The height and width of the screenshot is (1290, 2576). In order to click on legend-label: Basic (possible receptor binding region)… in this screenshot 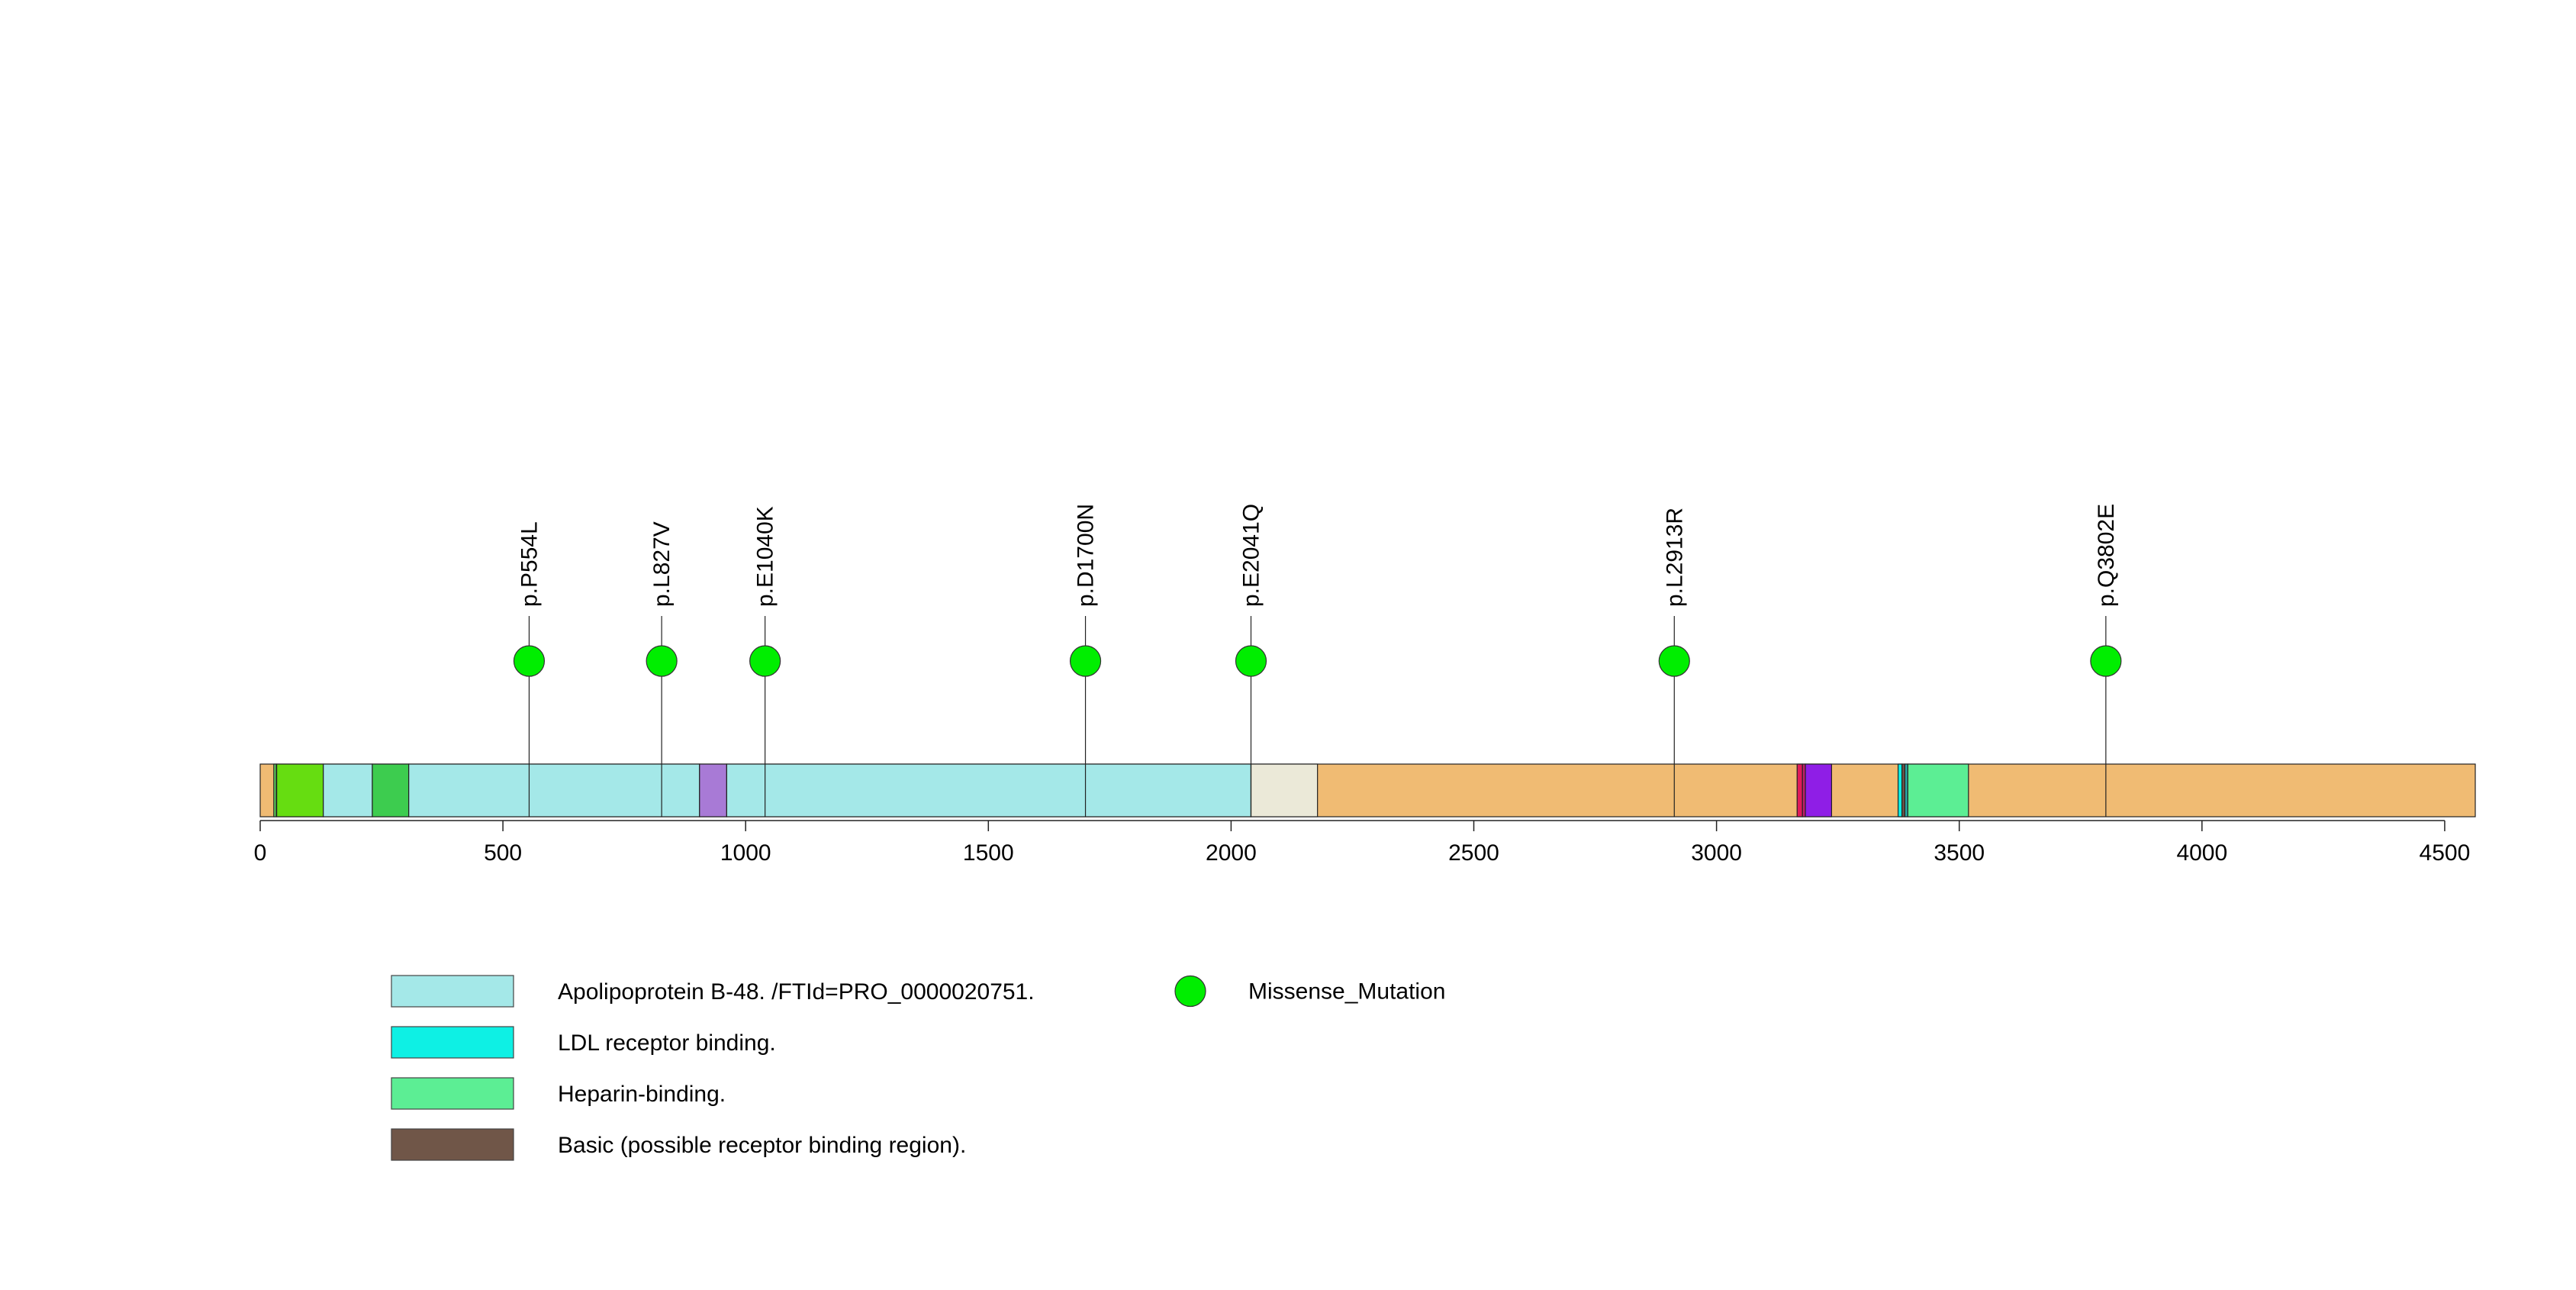, I will do `click(762, 1146)`.